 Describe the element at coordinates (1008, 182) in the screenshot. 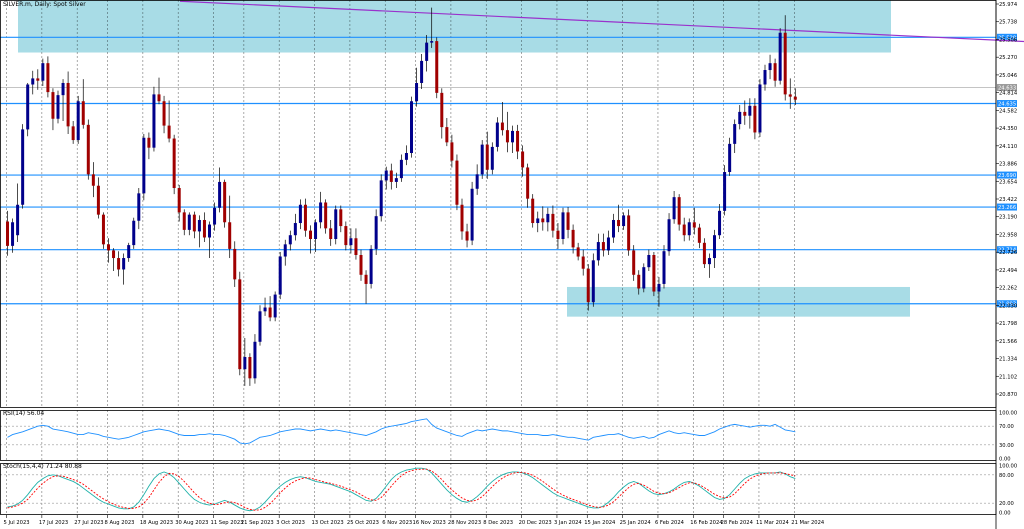

I see `price-tick-label-10: 23.654` at that location.